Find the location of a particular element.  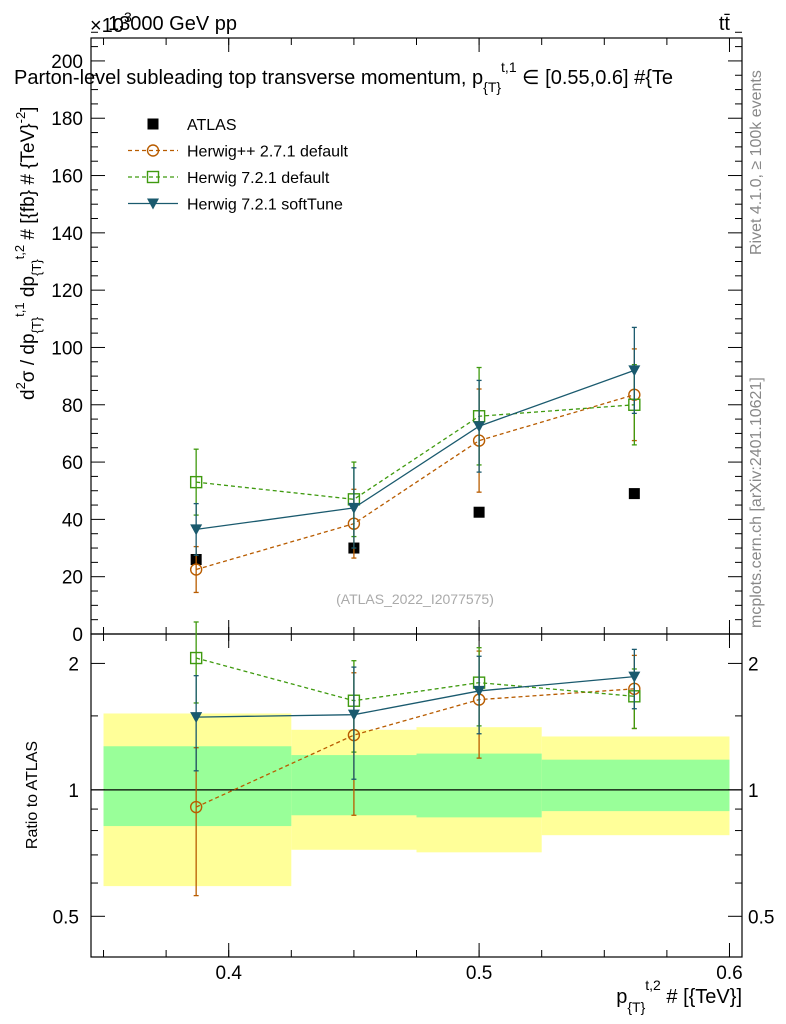

x-axis-label: p{T}t,2 # [{TeV}] is located at coordinates (679, 996).